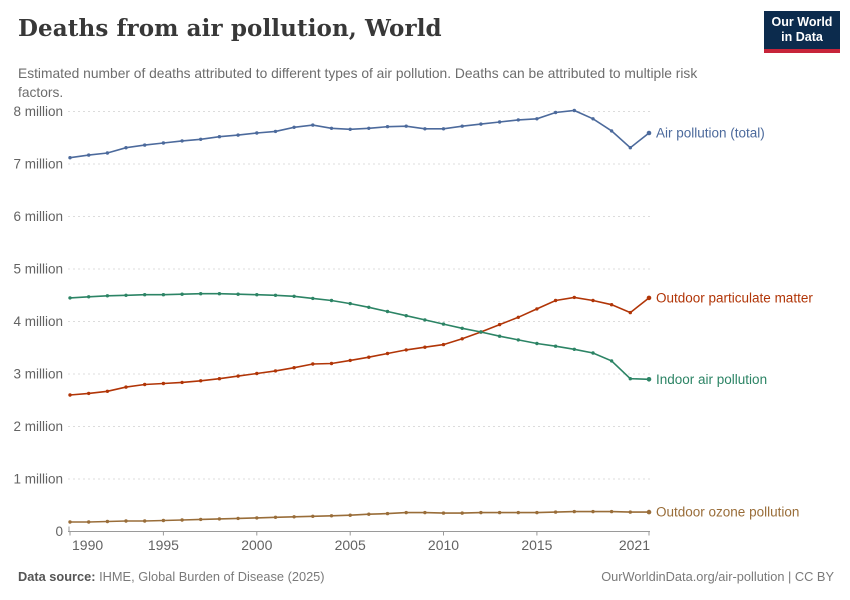 This screenshot has width=850, height=600. Describe the element at coordinates (710, 133) in the screenshot. I see `series-label-air-pollution-total: Air pollution (total)` at that location.